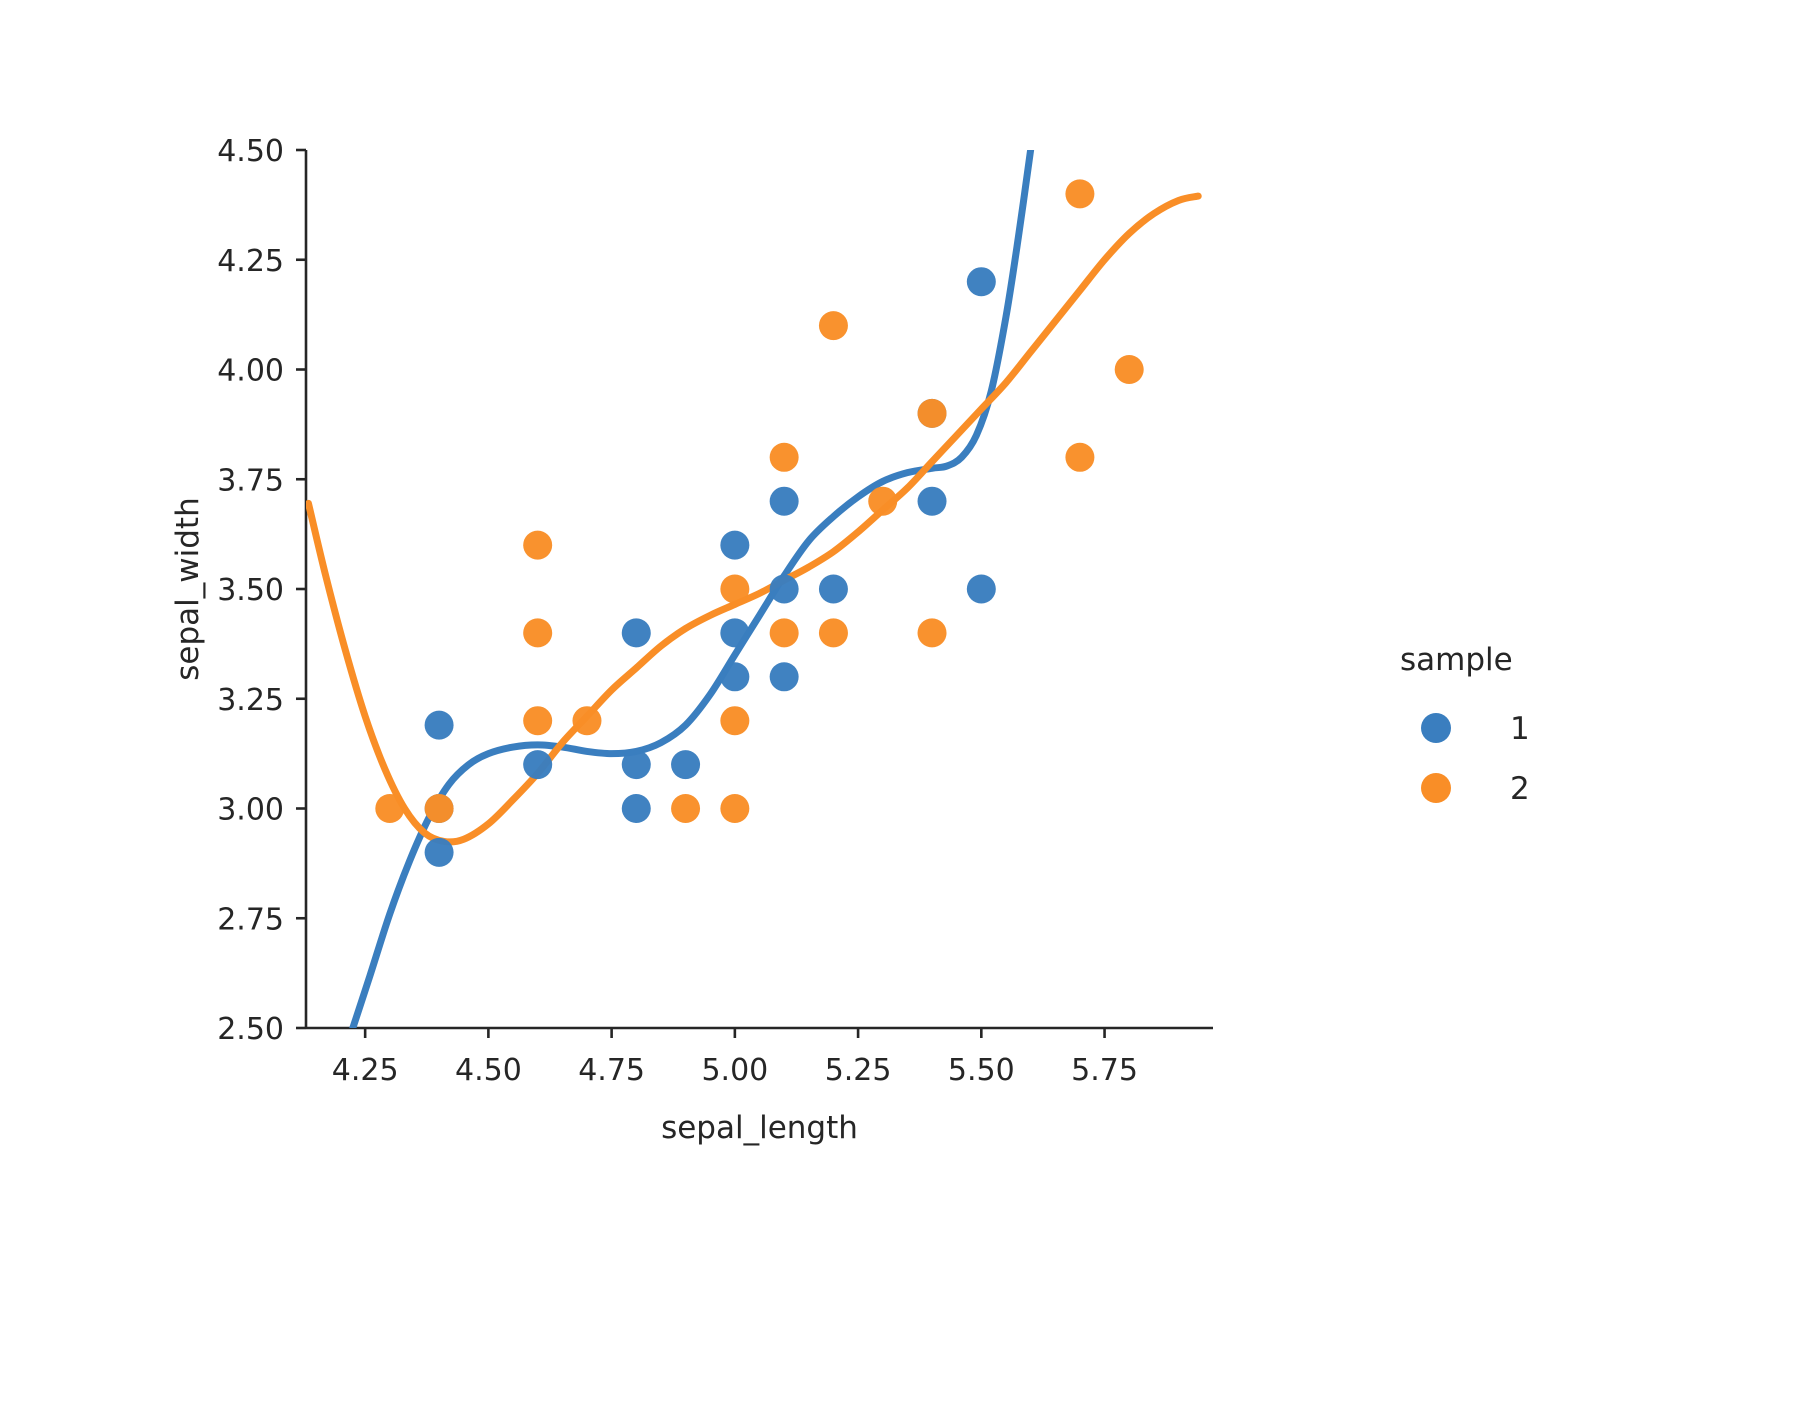 This screenshot has width=1810, height=1423. I want to click on y-tick-label: 4.25, so click(250, 261).